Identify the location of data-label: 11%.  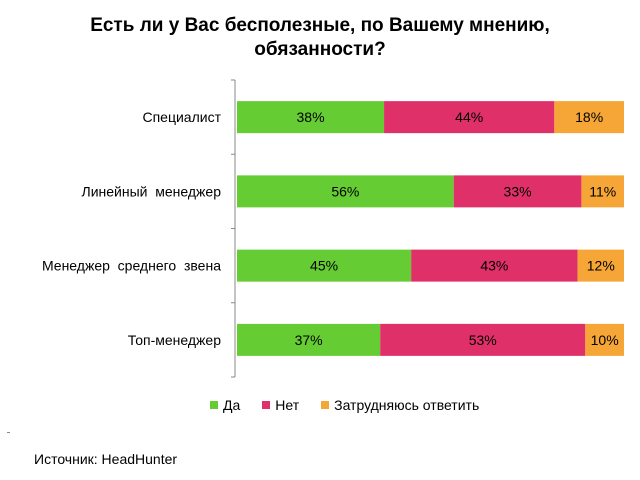
(602, 191).